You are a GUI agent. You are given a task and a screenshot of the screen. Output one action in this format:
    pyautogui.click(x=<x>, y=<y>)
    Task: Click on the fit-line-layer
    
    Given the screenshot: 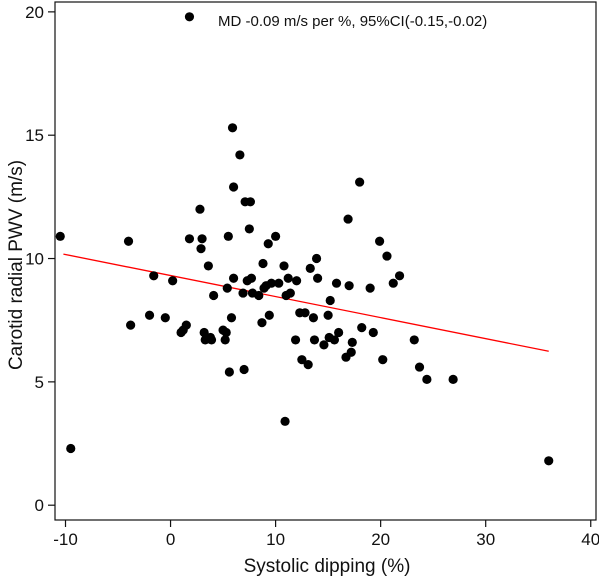 What is the action you would take?
    pyautogui.click(x=306, y=302)
    